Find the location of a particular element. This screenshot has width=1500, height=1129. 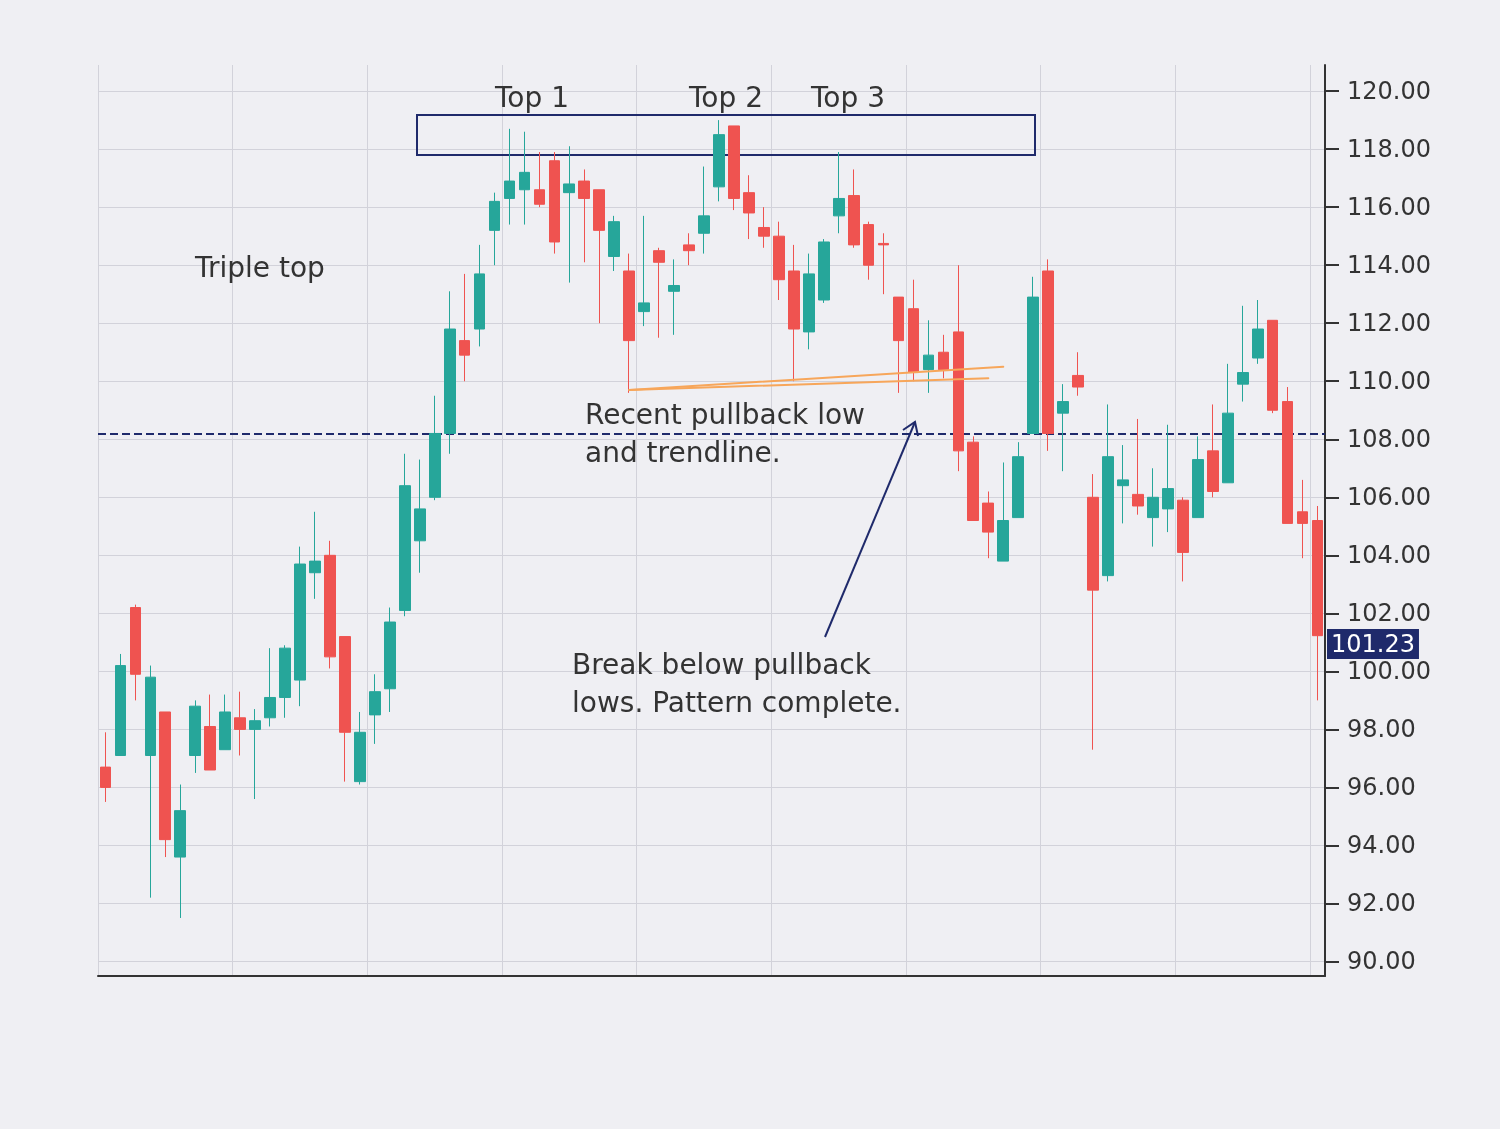

y-tick-label: 112.00 is located at coordinates (1389, 323).